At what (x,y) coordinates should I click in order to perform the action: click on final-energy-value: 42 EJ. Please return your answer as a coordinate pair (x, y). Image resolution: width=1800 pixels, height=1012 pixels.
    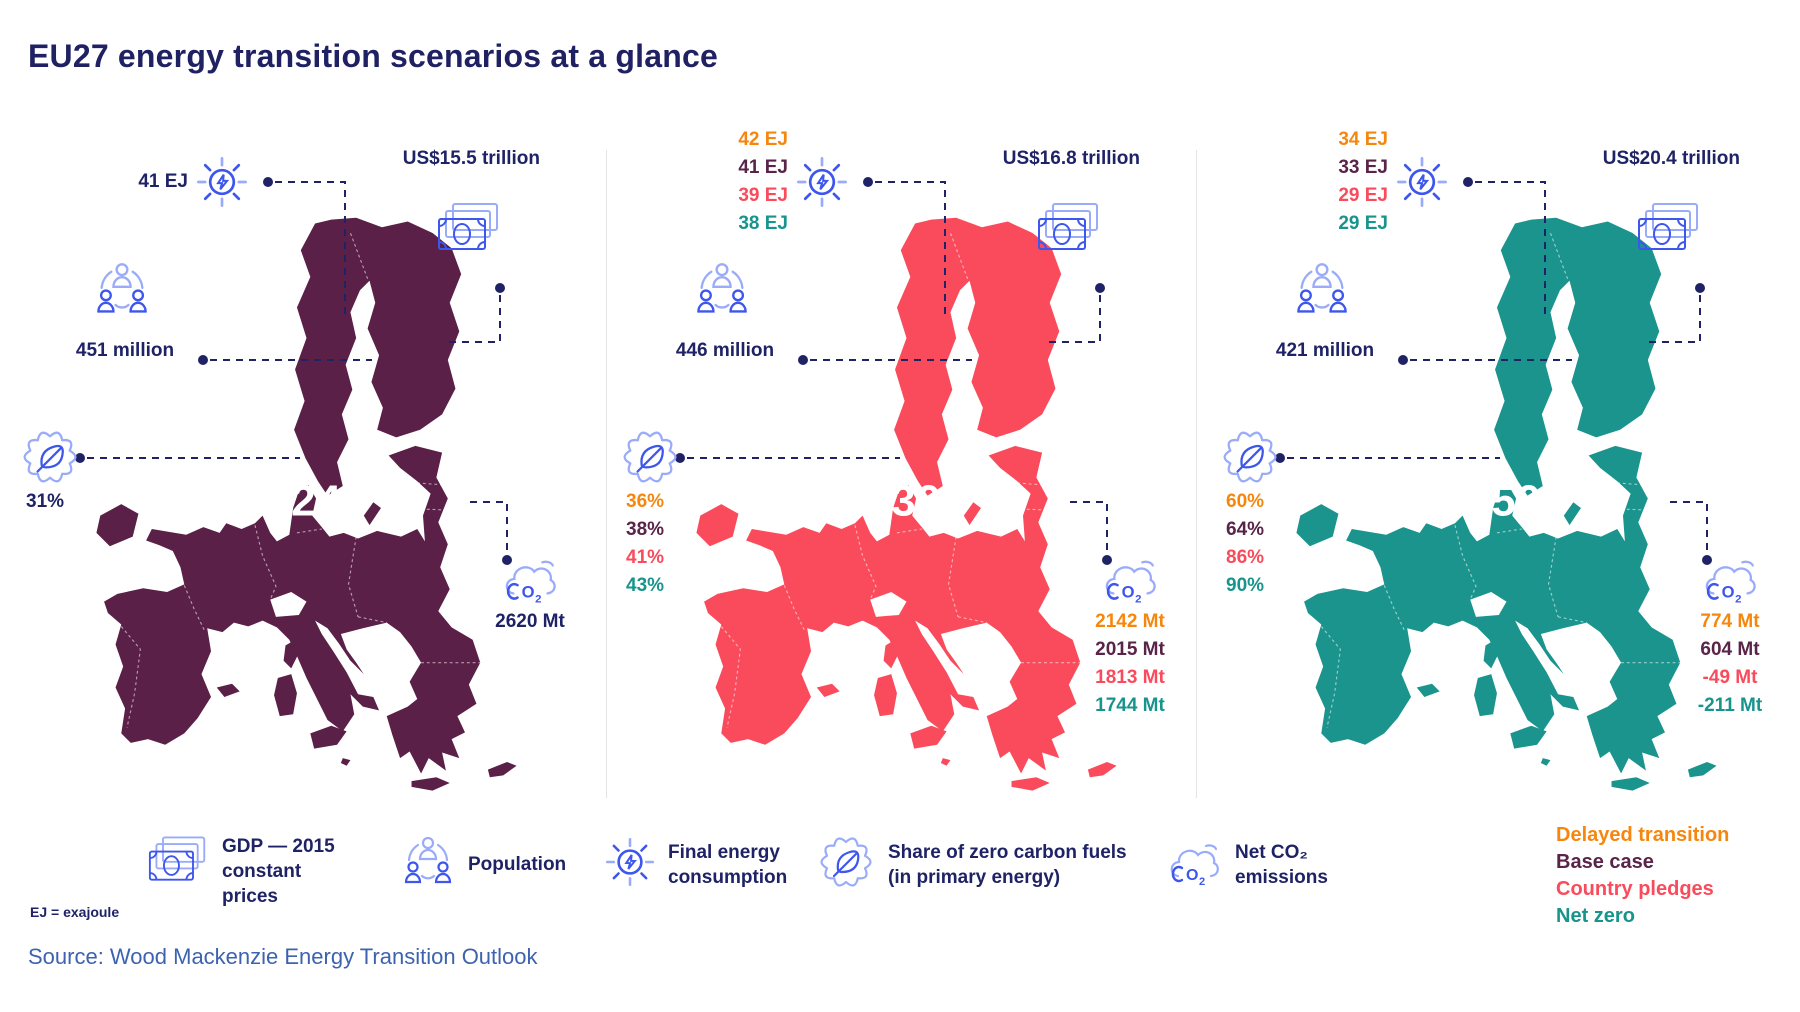
    Looking at the image, I should click on (763, 139).